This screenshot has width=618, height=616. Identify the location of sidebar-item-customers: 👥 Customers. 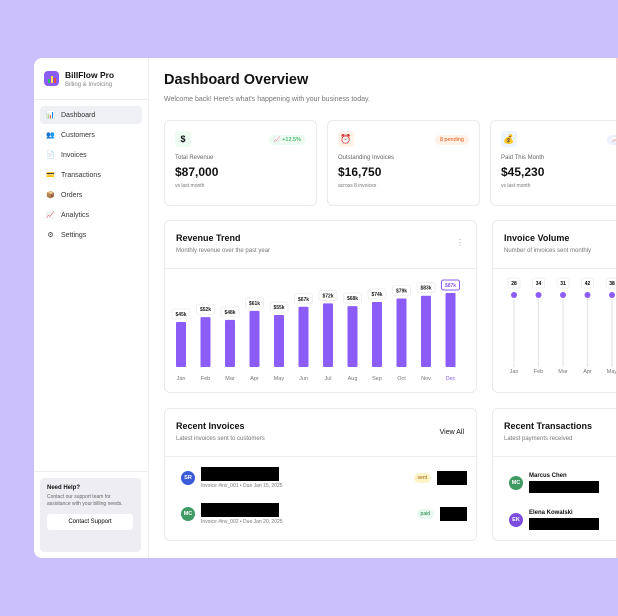
(91, 135).